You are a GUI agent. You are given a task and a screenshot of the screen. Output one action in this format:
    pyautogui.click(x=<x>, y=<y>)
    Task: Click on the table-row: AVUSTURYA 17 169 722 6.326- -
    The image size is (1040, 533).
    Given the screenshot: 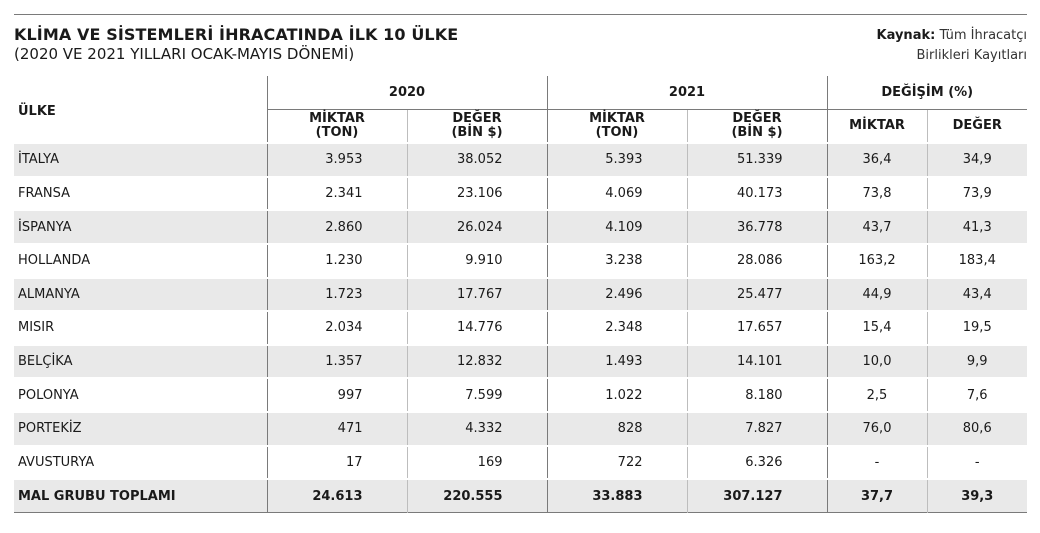 What is the action you would take?
    pyautogui.click(x=520, y=462)
    